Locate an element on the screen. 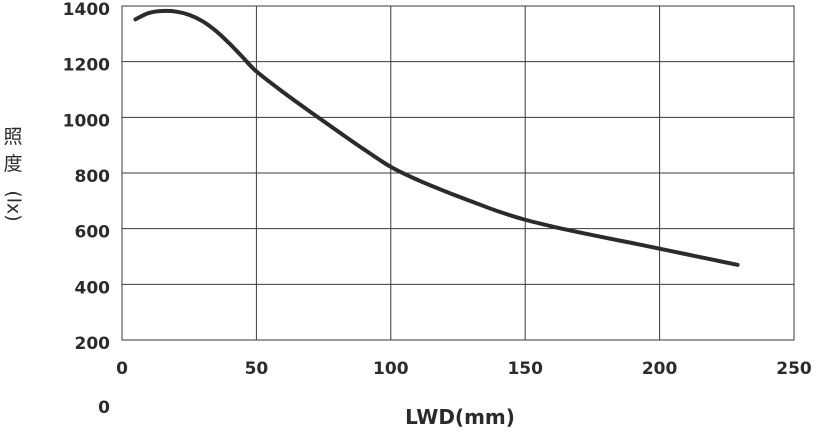 The height and width of the screenshot is (433, 817). y-tick-label: 600 is located at coordinates (93, 233).